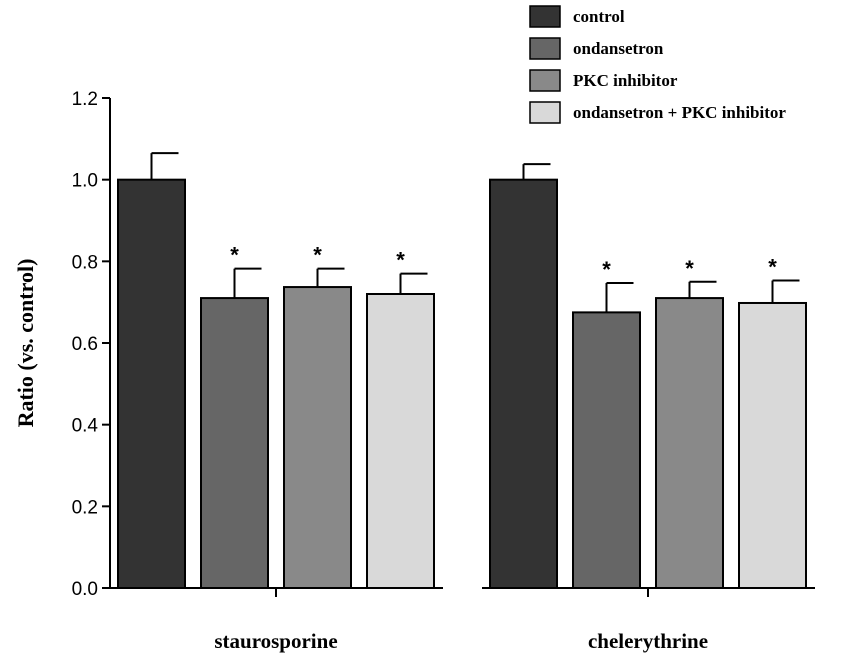 The height and width of the screenshot is (655, 853). I want to click on y-tick-label: 0.0, so click(85, 589).